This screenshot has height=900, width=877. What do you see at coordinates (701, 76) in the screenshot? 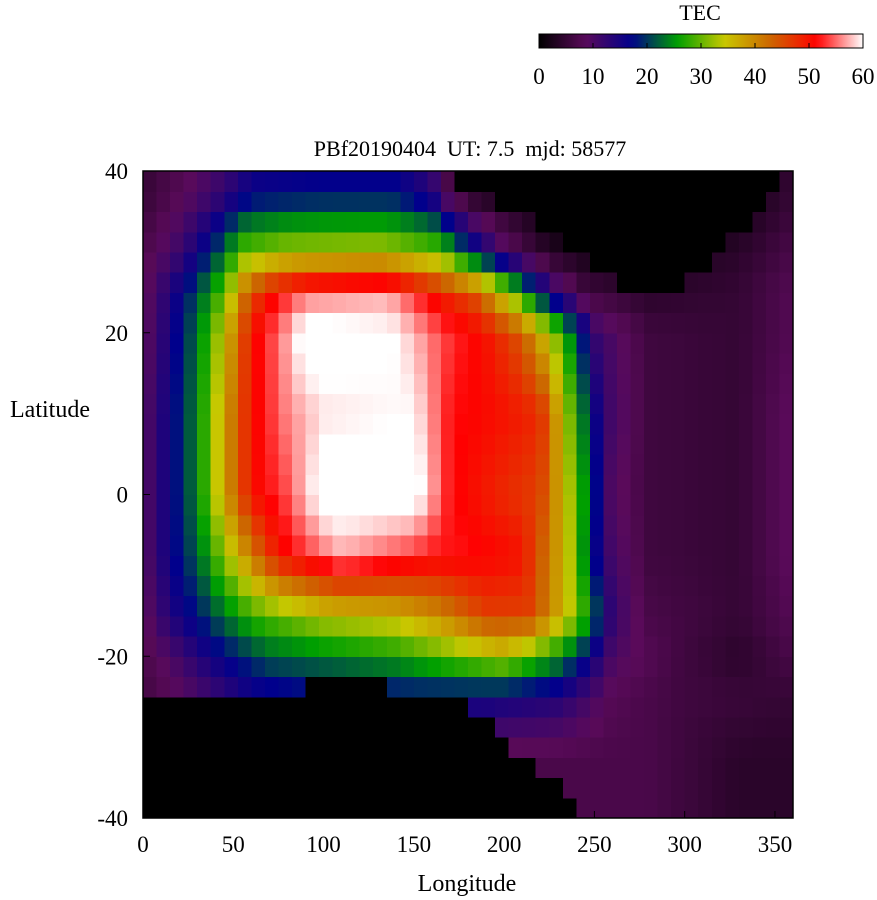
I see `colorbar-tick-label: 30` at bounding box center [701, 76].